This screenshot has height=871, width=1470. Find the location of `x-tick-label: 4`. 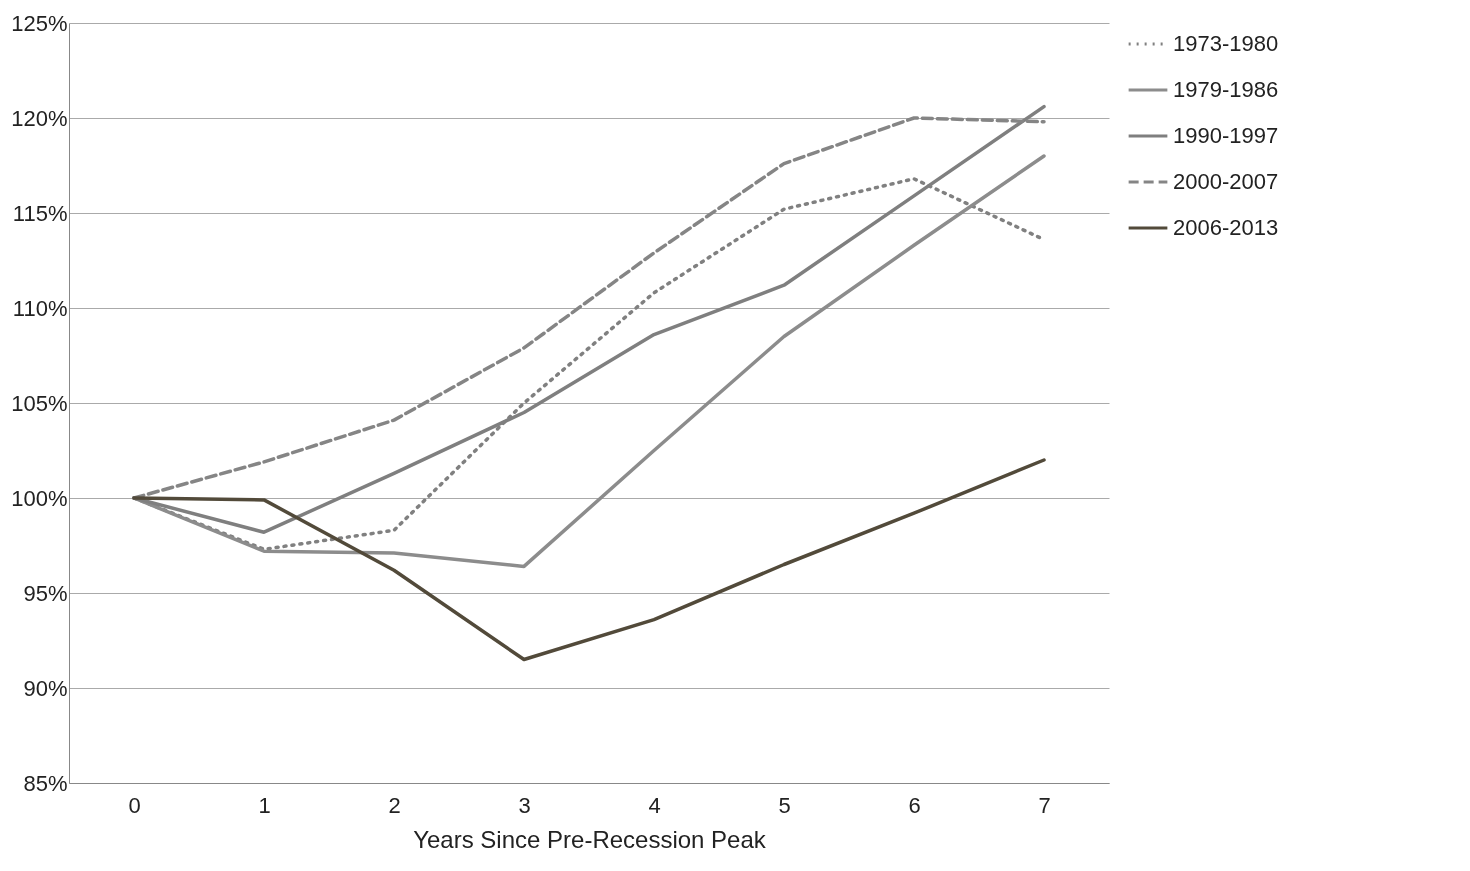

x-tick-label: 4 is located at coordinates (654, 805).